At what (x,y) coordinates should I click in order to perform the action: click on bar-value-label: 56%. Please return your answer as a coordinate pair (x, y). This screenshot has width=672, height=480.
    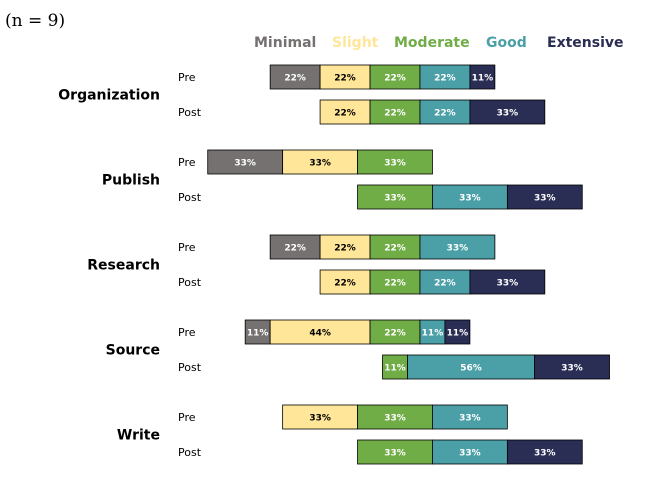
    Looking at the image, I should click on (471, 369).